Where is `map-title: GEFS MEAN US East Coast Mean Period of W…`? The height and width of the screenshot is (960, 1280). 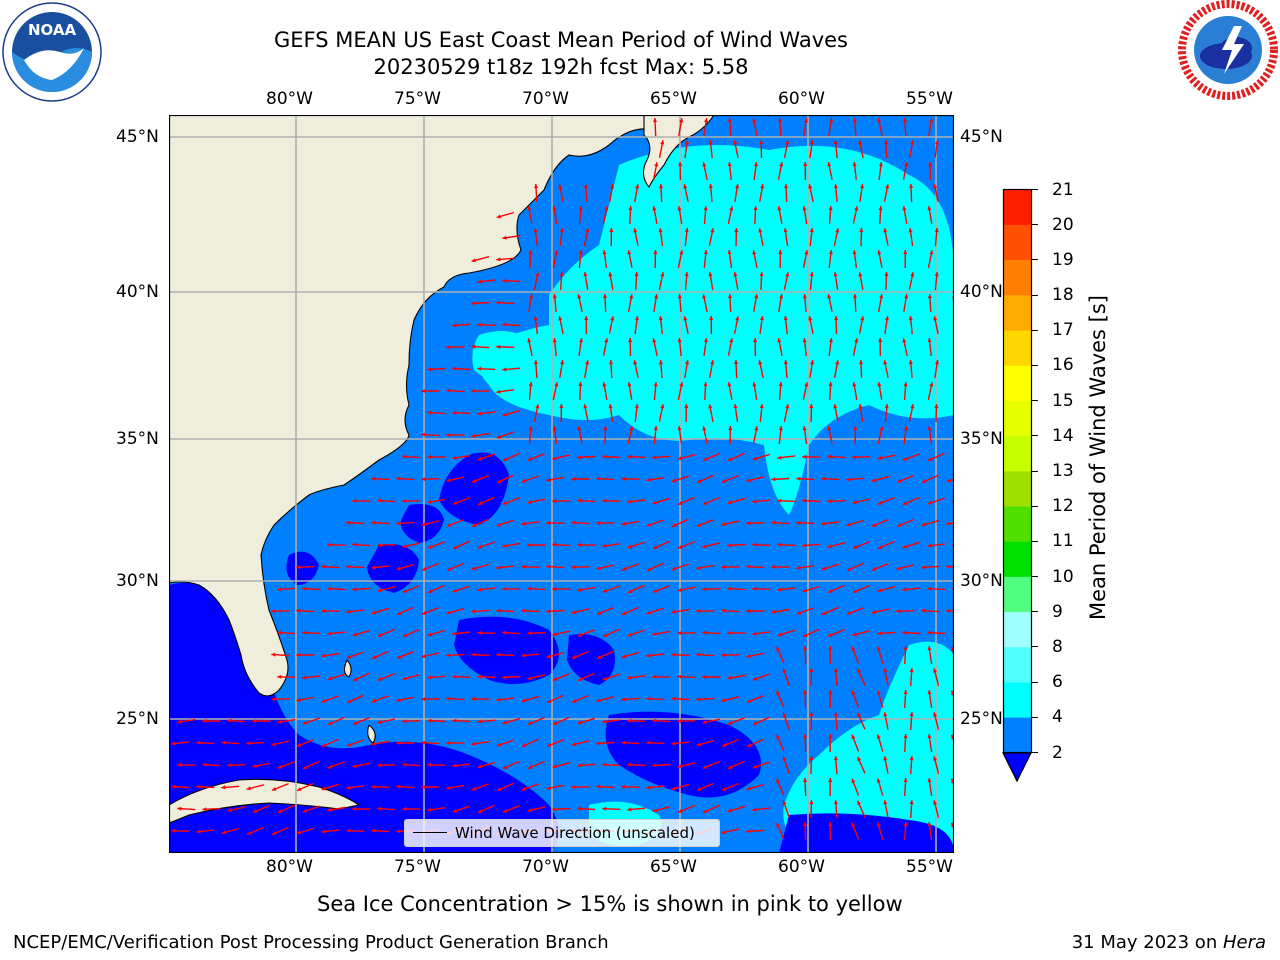
map-title: GEFS MEAN US East Coast Mean Period of W… is located at coordinates (561, 40).